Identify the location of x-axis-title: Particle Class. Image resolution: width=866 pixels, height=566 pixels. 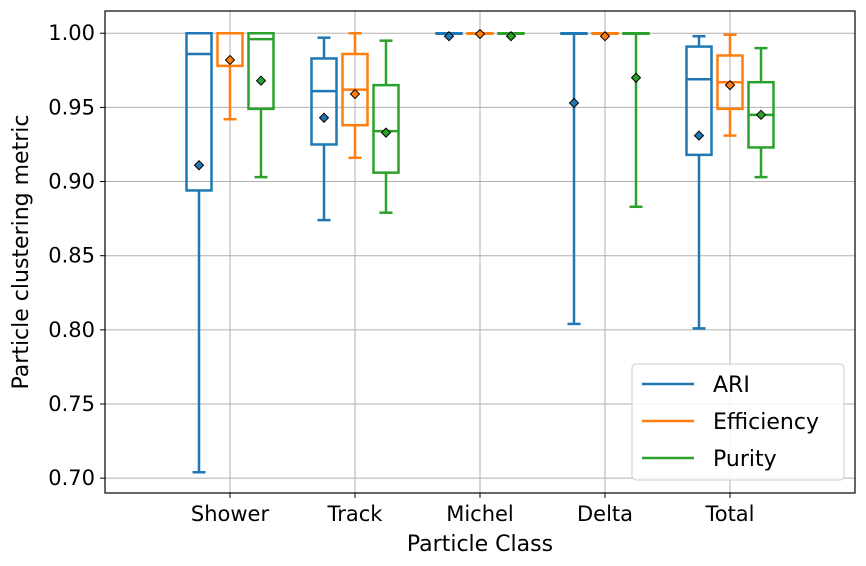
(480, 544).